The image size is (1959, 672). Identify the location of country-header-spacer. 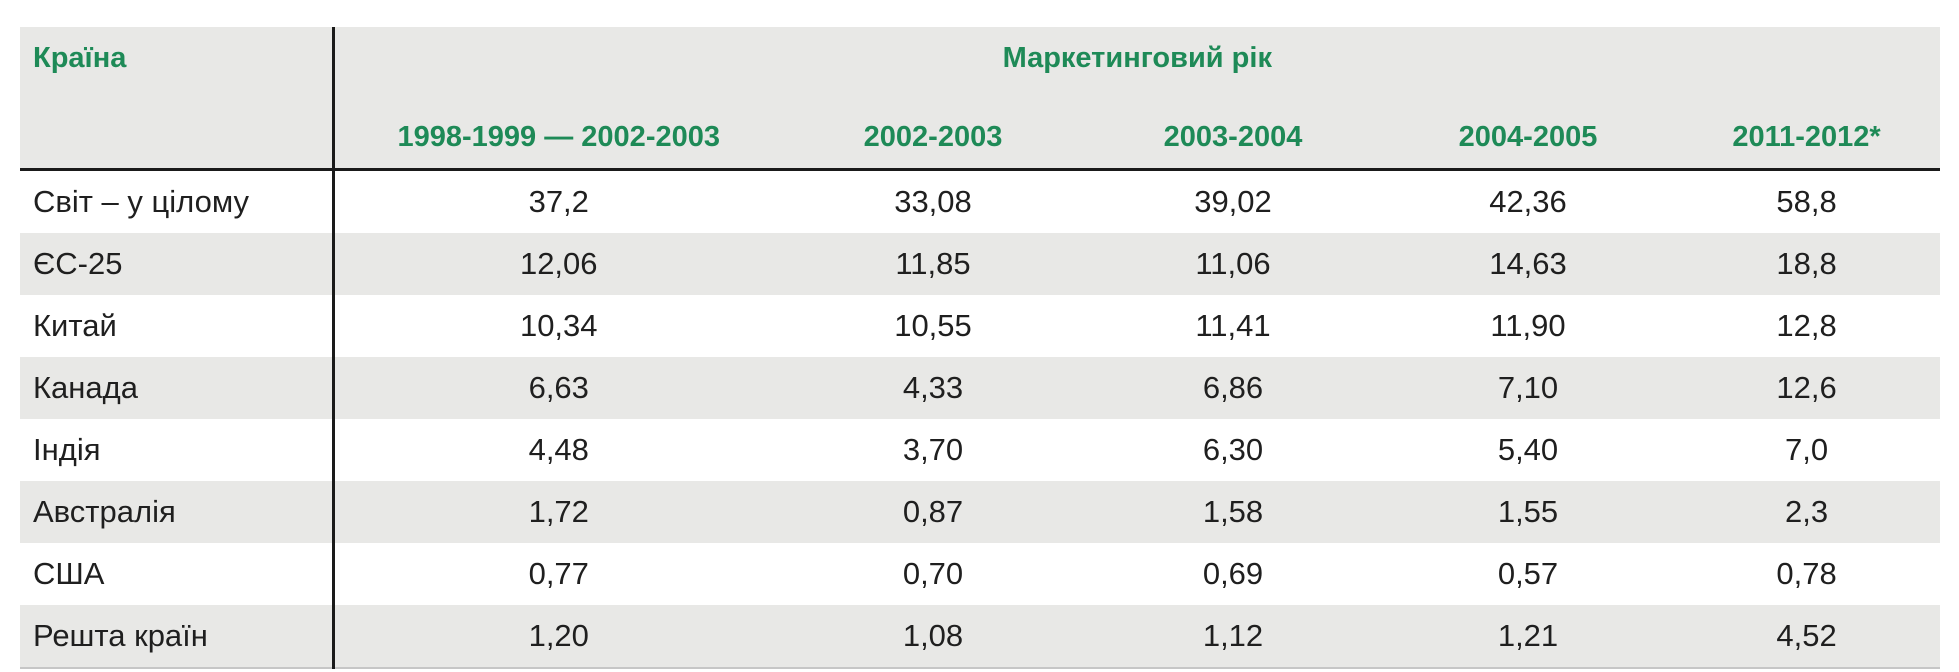
(177, 130).